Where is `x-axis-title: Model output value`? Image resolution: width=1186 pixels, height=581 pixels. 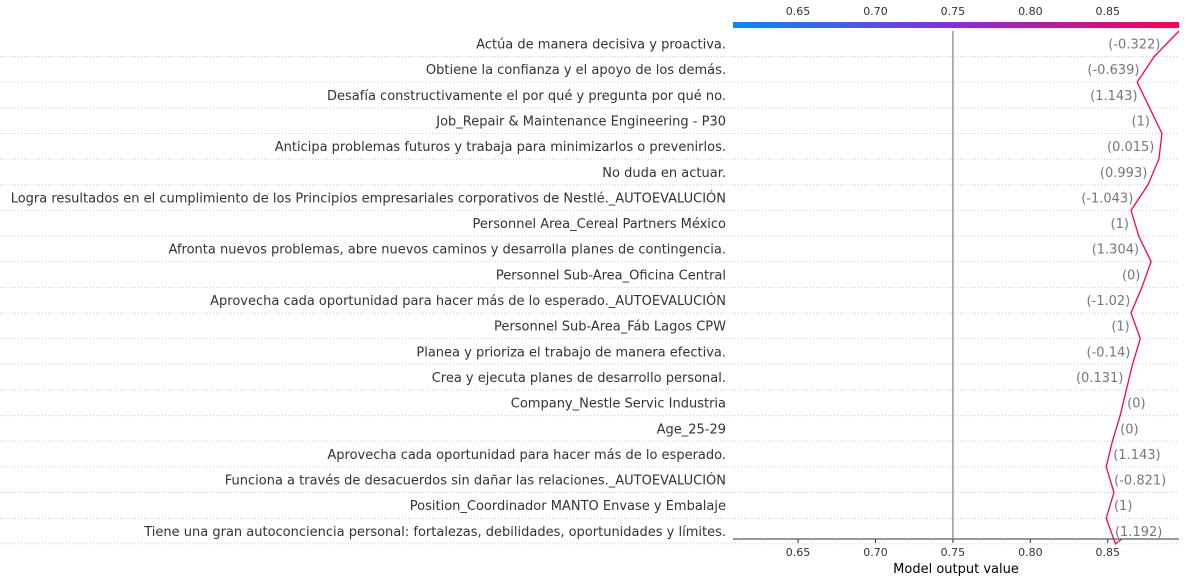 x-axis-title: Model output value is located at coordinates (956, 569).